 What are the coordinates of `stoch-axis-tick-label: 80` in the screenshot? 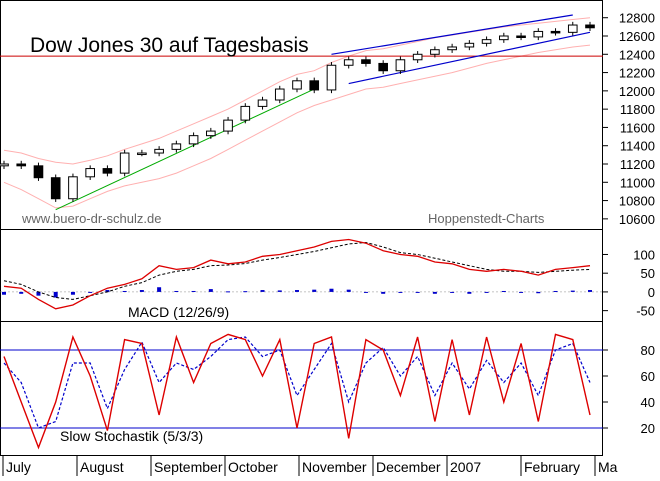 It's located at (648, 350).